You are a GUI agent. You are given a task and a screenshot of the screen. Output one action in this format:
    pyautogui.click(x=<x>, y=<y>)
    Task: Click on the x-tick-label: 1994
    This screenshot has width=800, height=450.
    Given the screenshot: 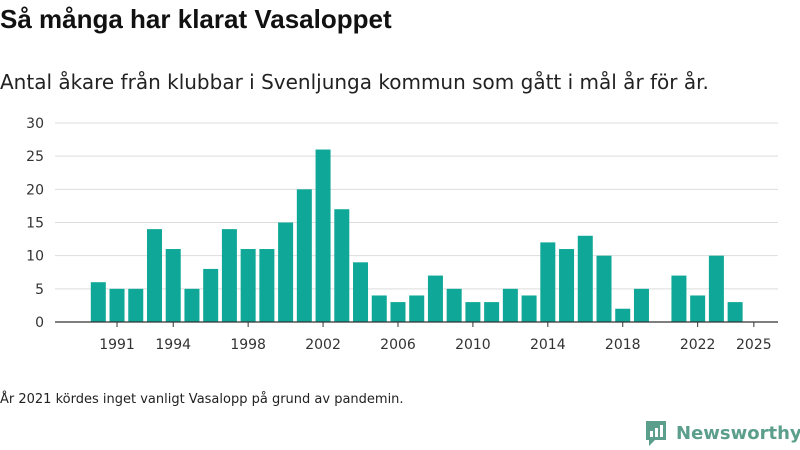 What is the action you would take?
    pyautogui.click(x=173, y=345)
    